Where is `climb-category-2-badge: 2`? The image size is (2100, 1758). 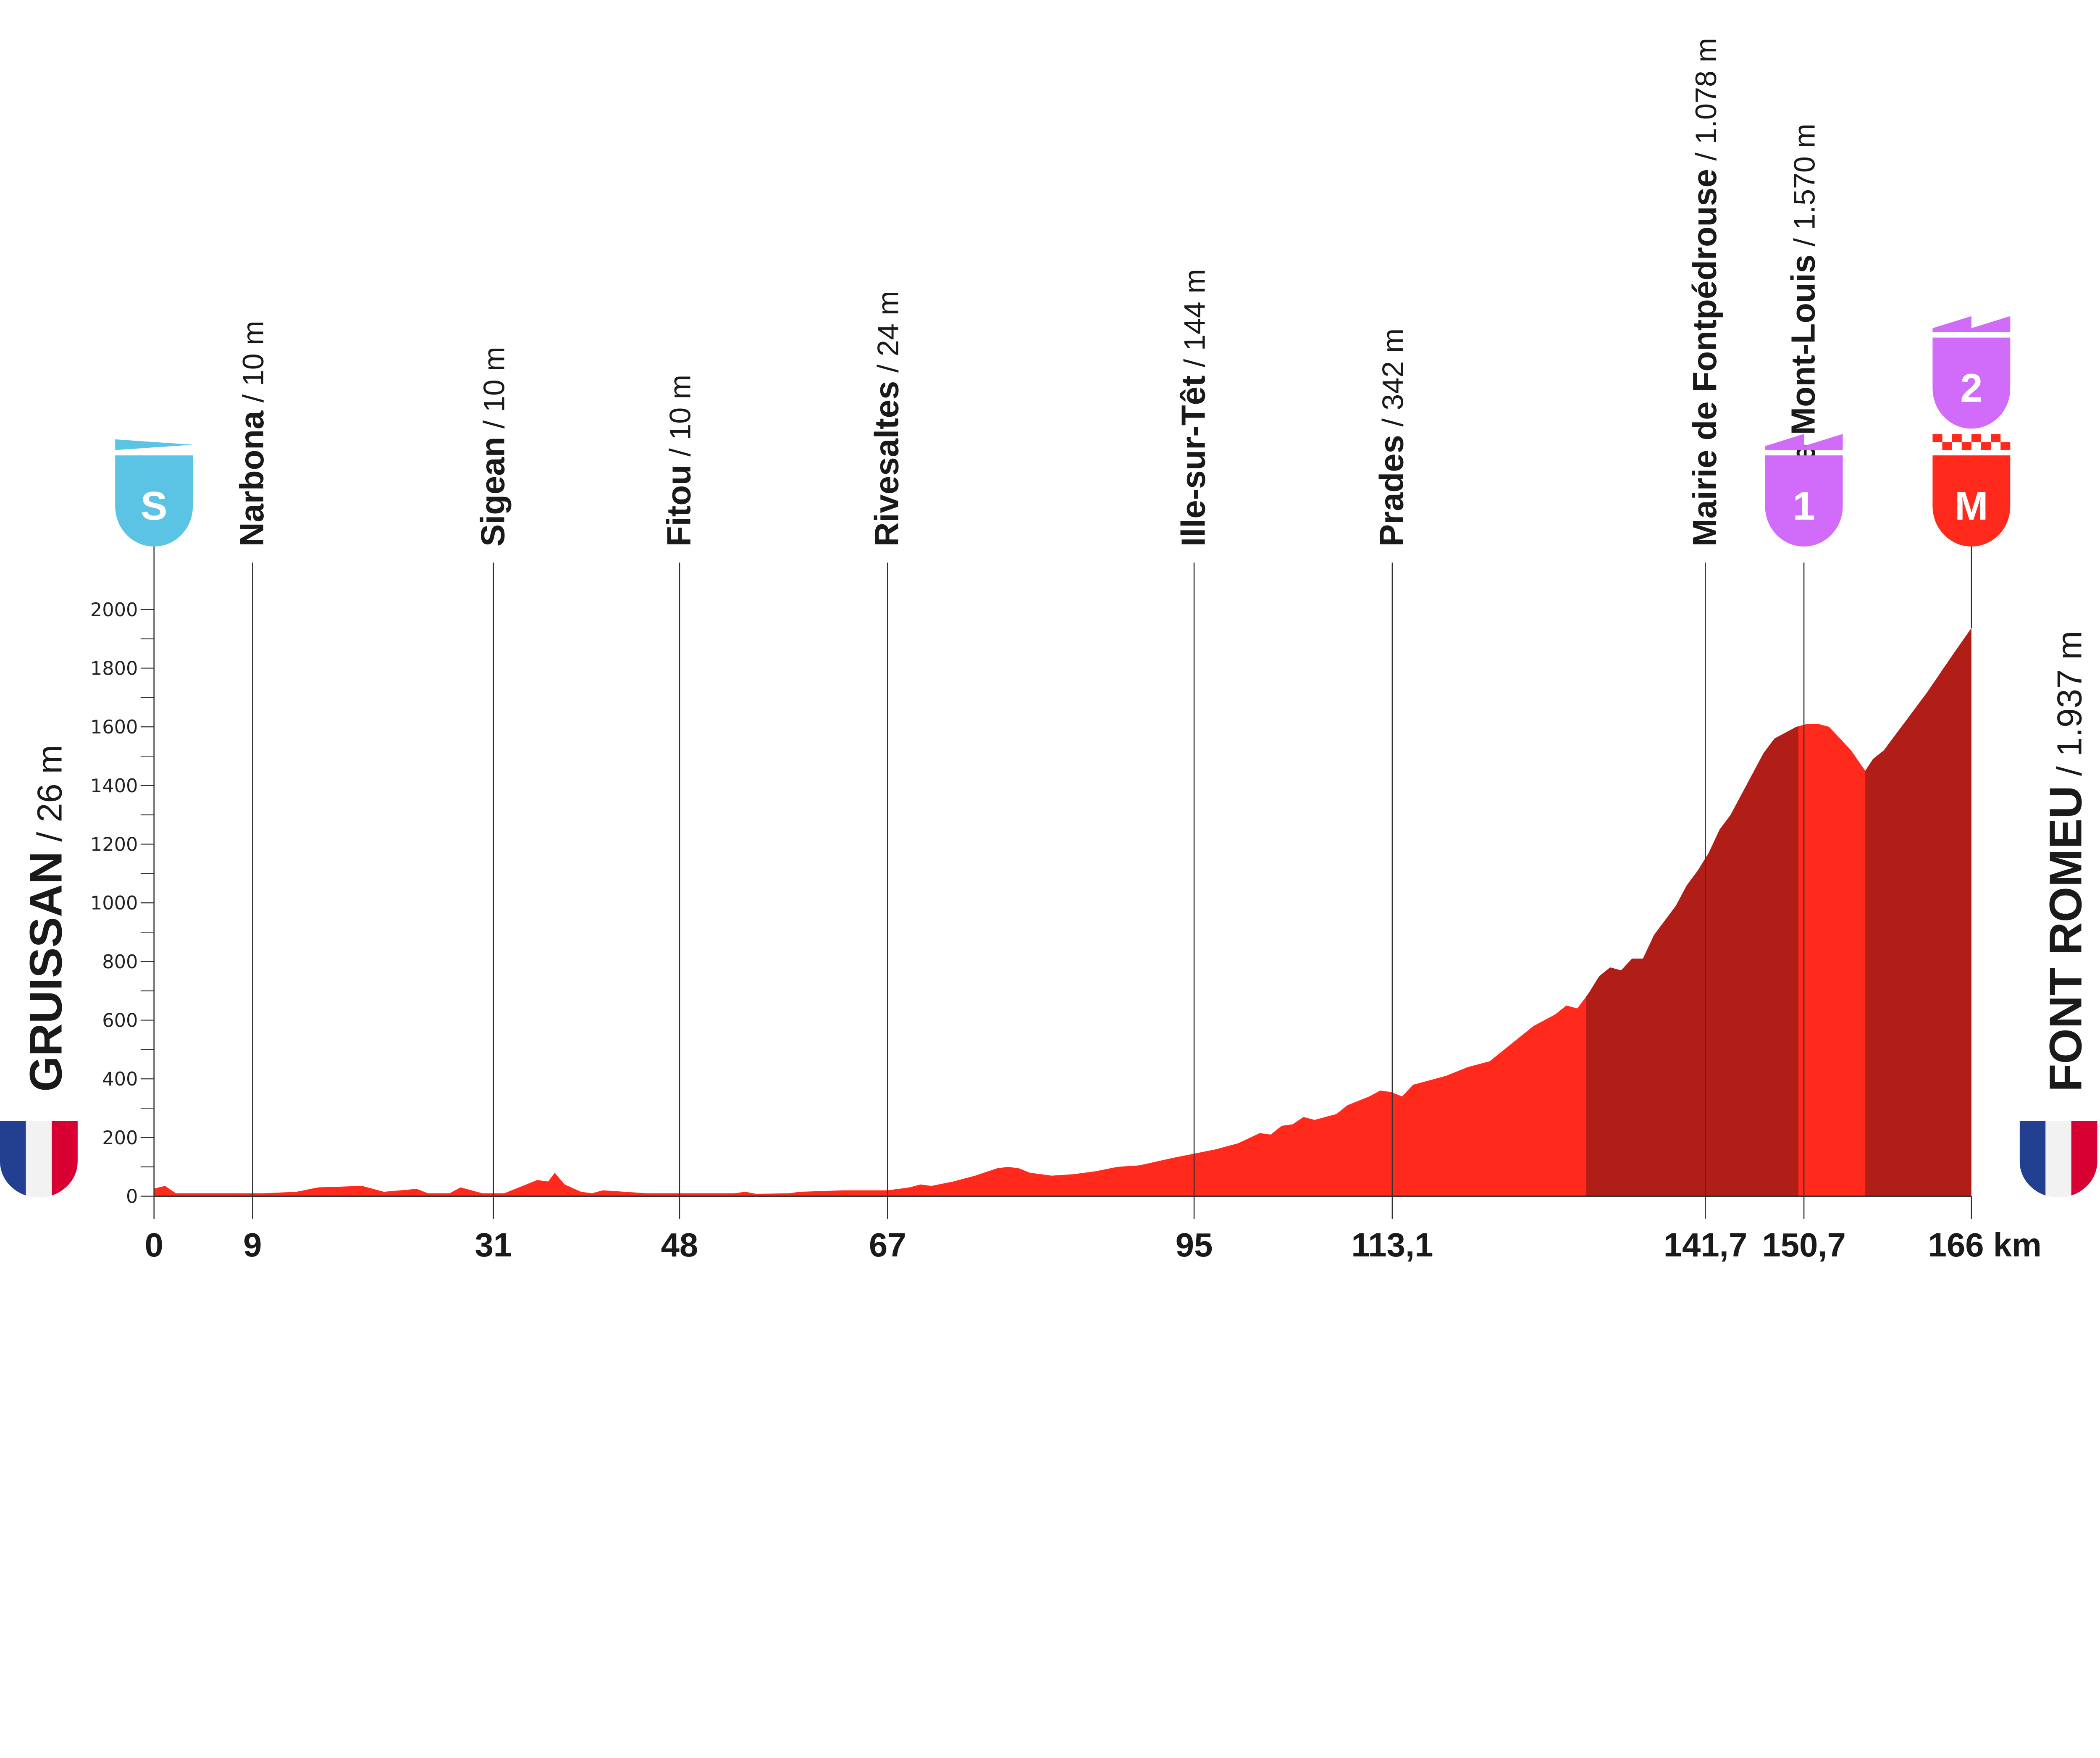 climb-category-2-badge: 2 is located at coordinates (1971, 372).